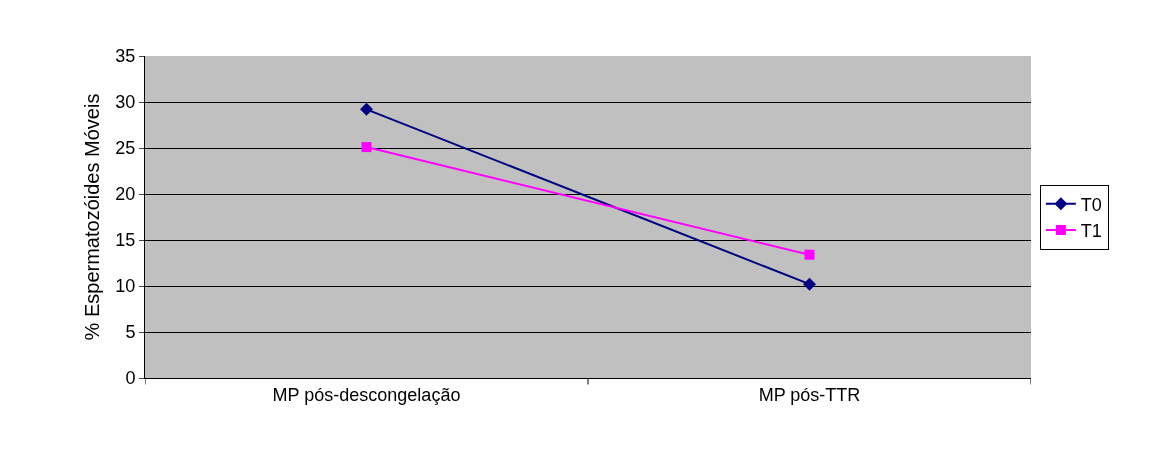  Describe the element at coordinates (809, 394) in the screenshot. I see `x-tick-label: MP pós-TTR` at that location.